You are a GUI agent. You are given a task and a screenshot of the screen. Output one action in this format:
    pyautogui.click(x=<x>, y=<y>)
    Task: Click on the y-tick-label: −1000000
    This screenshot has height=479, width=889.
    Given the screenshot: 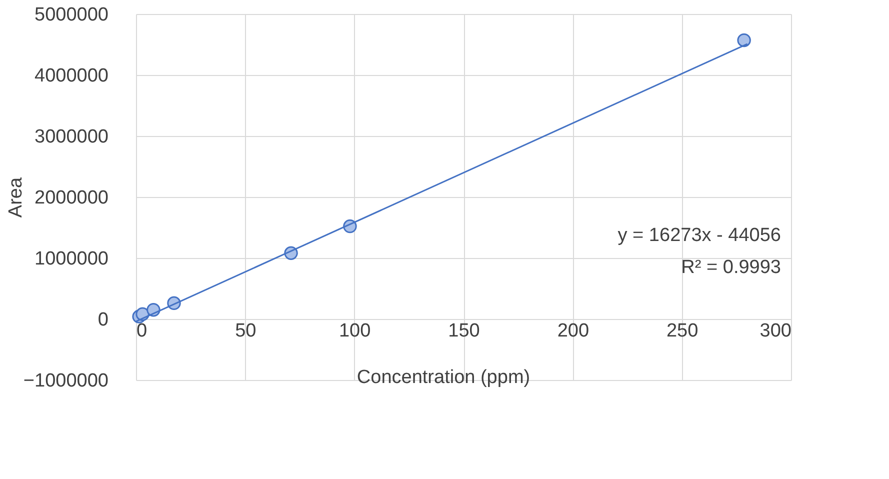 What is the action you would take?
    pyautogui.click(x=65, y=381)
    